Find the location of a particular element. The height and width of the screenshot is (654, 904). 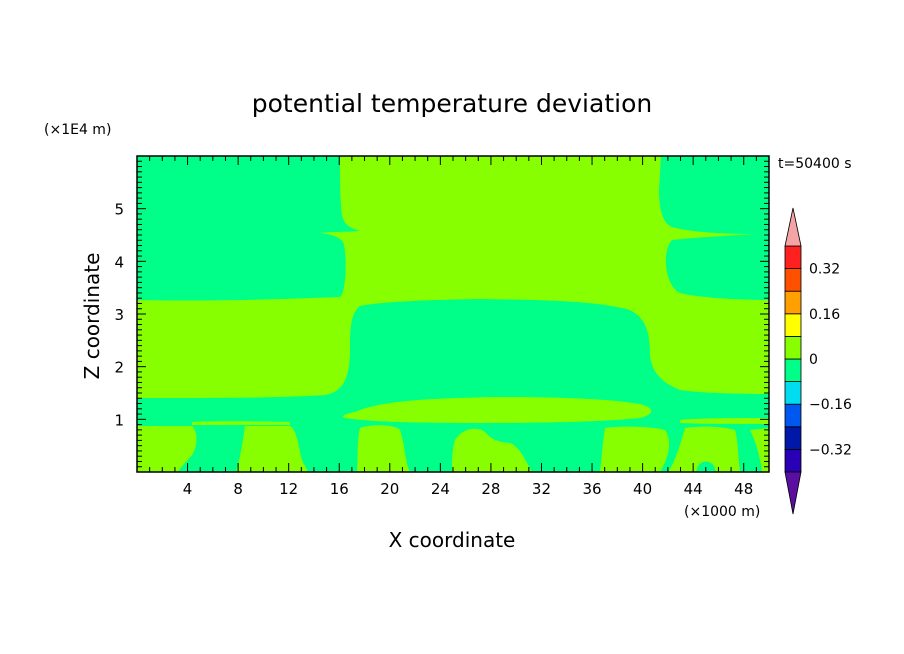

x-tick-label: 32 is located at coordinates (541, 489).